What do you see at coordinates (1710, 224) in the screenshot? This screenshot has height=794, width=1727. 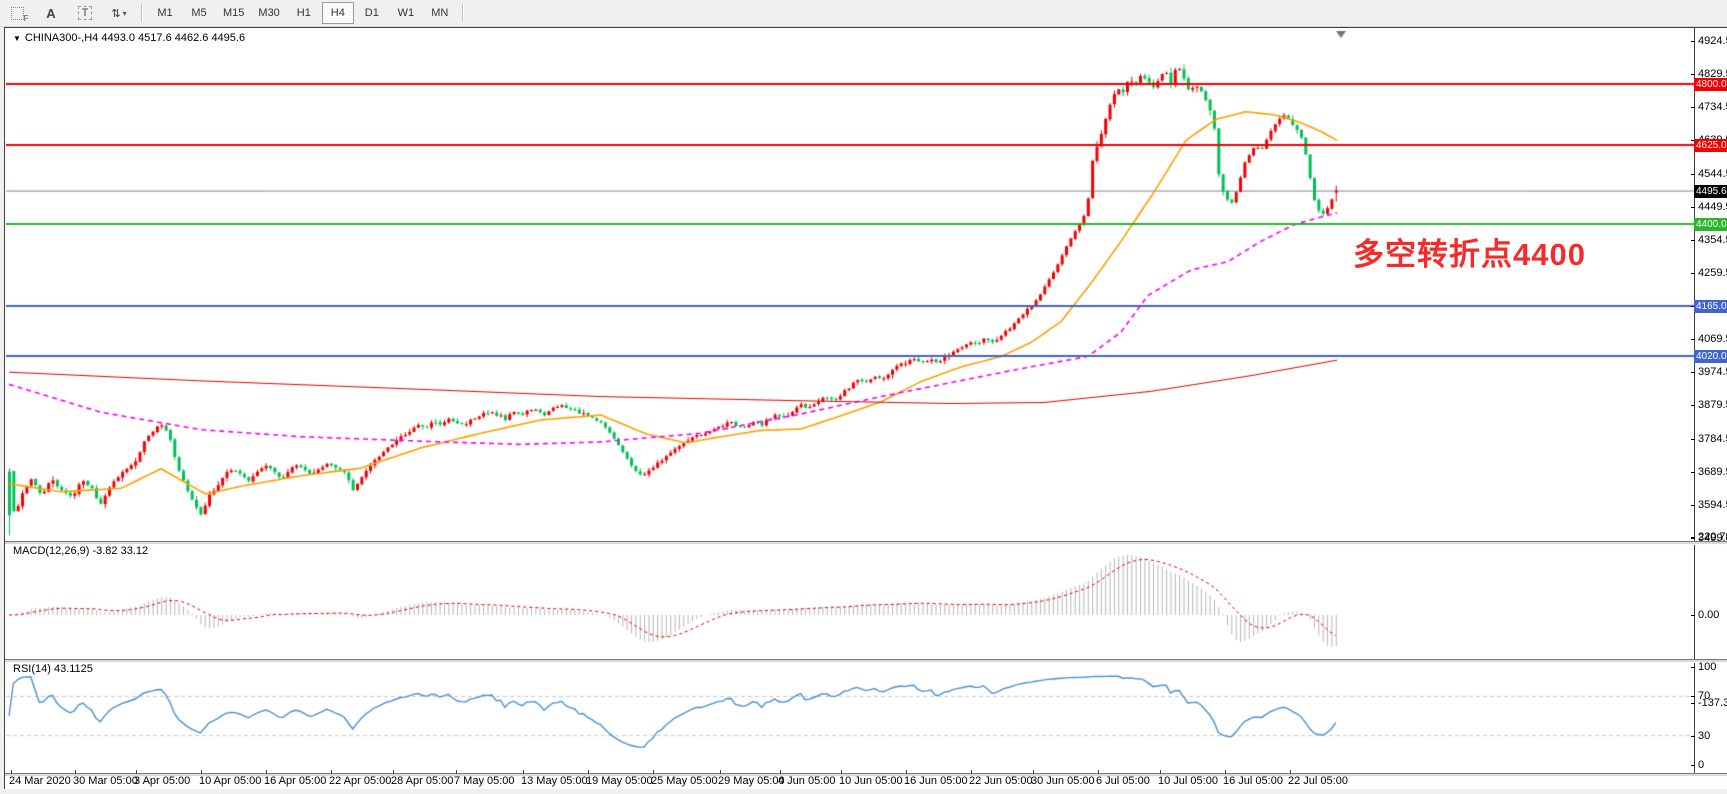 I see `level-price-badge: 4400.0` at bounding box center [1710, 224].